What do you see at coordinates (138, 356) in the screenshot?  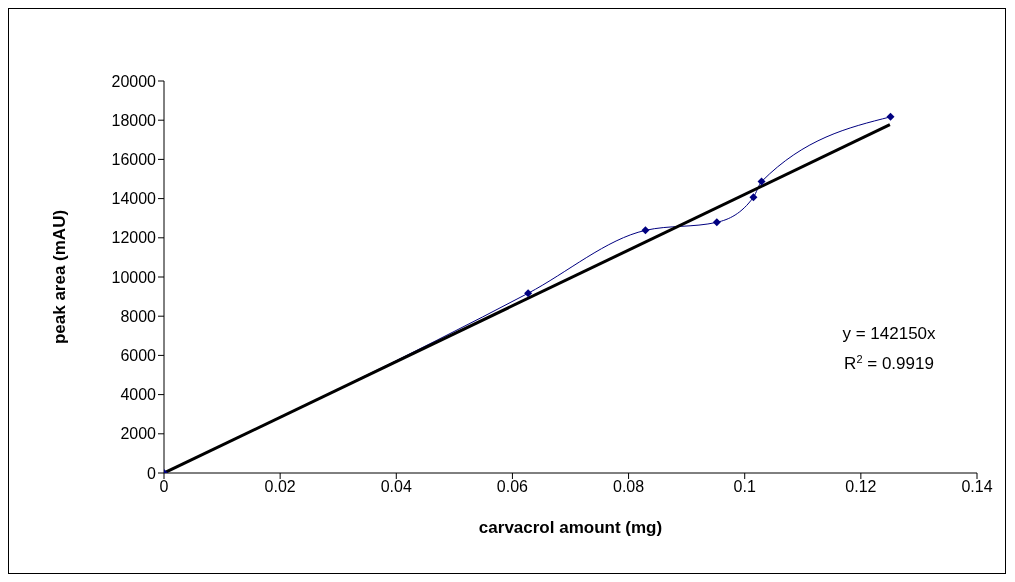 I see `y-tick-label: 6000` at bounding box center [138, 356].